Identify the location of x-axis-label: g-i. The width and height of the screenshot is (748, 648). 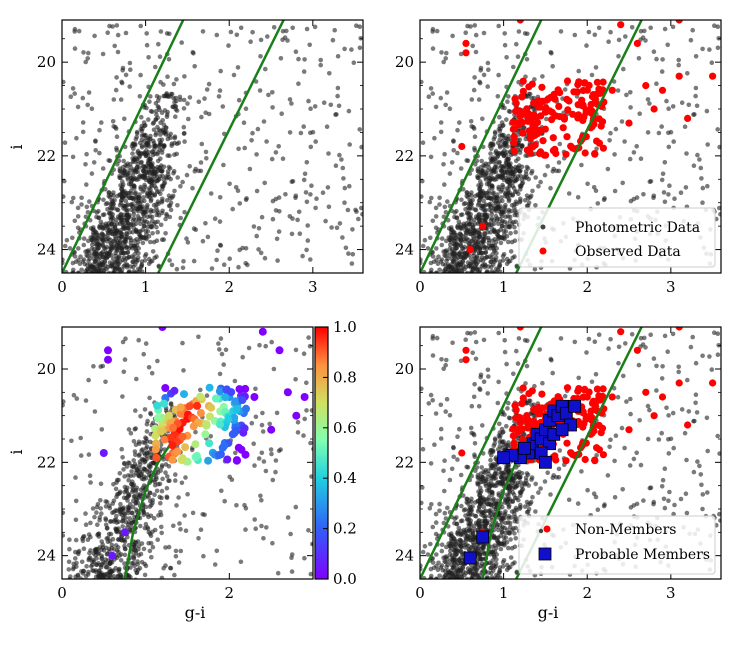
(195, 612).